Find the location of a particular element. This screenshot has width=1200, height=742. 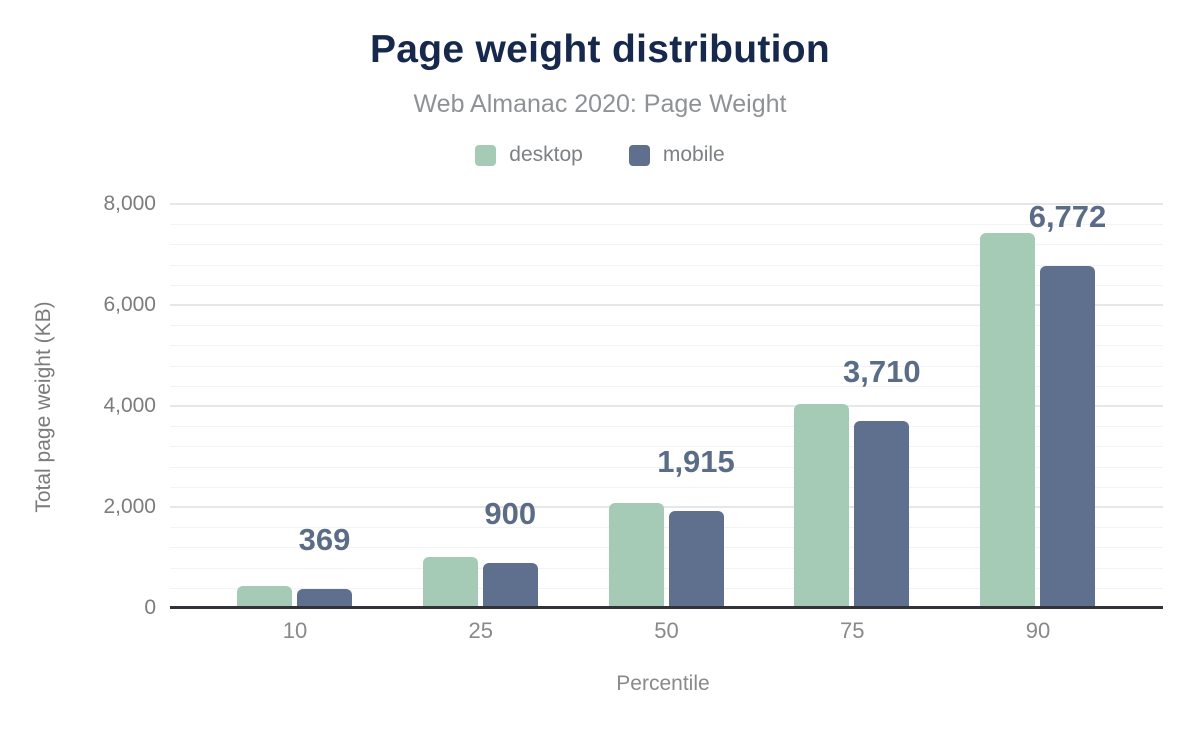

bar-desktop-p50 is located at coordinates (636, 555).